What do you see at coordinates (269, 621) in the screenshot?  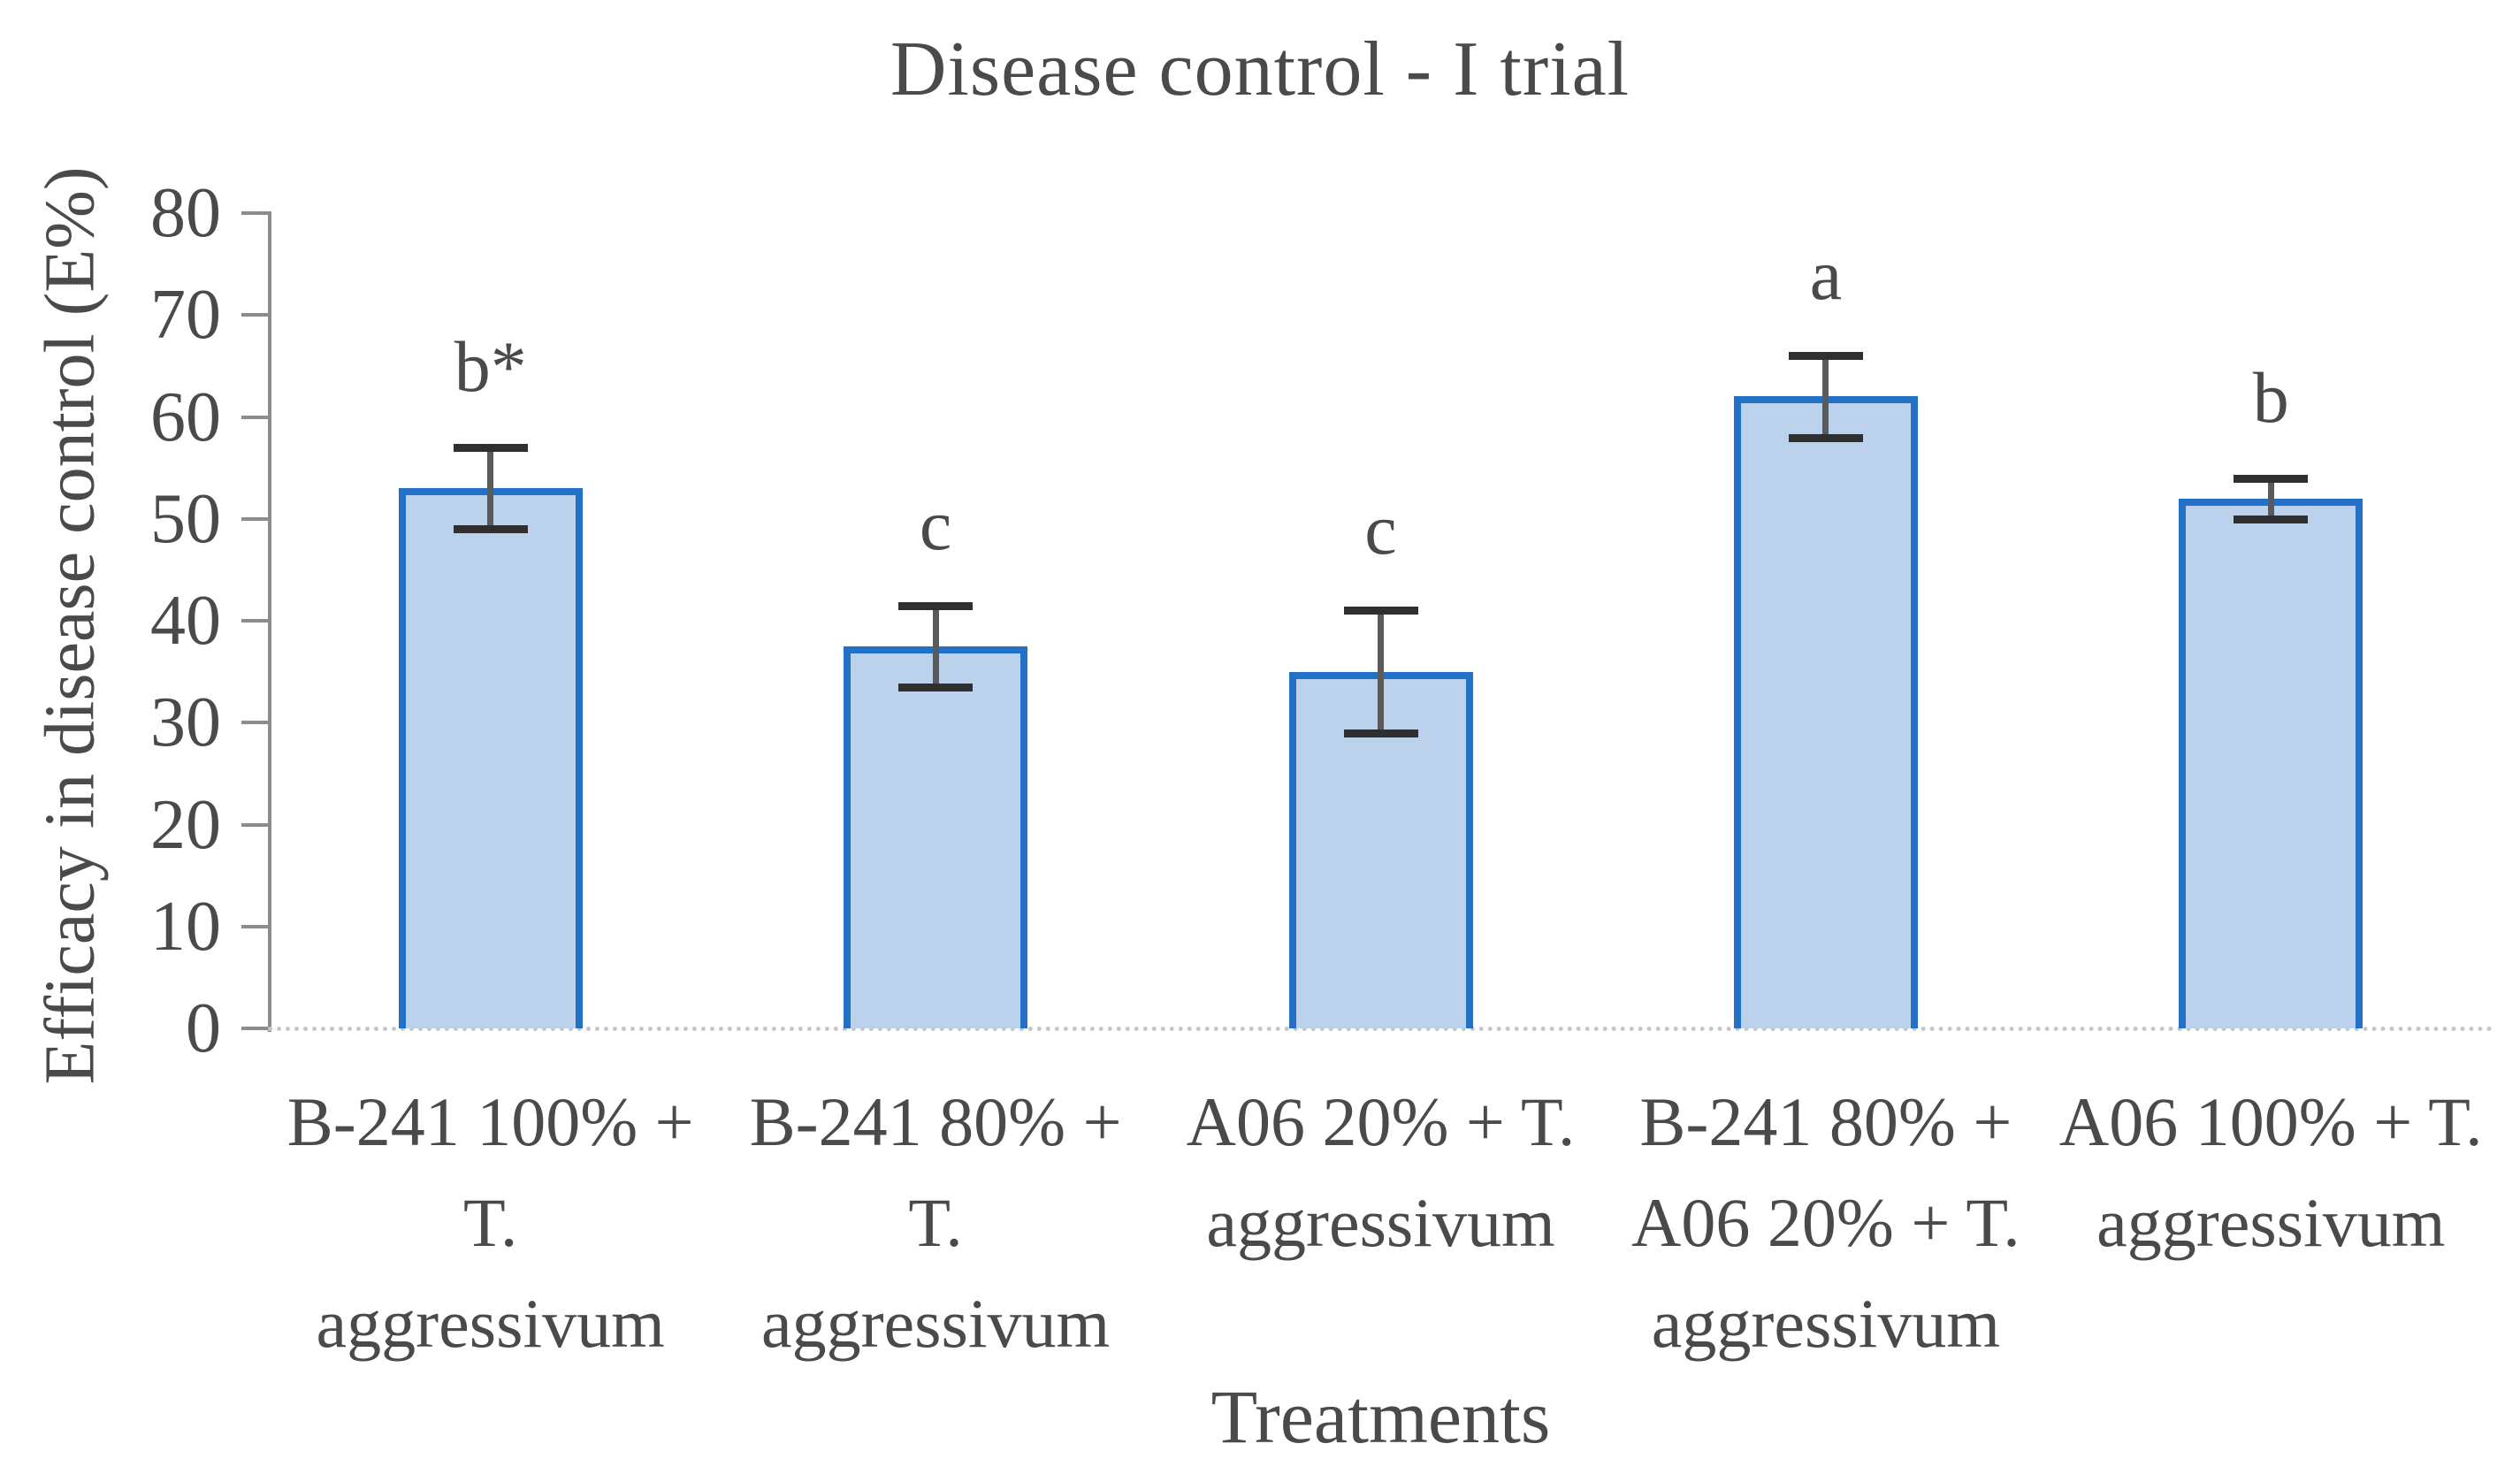 I see `y-axis-line` at bounding box center [269, 621].